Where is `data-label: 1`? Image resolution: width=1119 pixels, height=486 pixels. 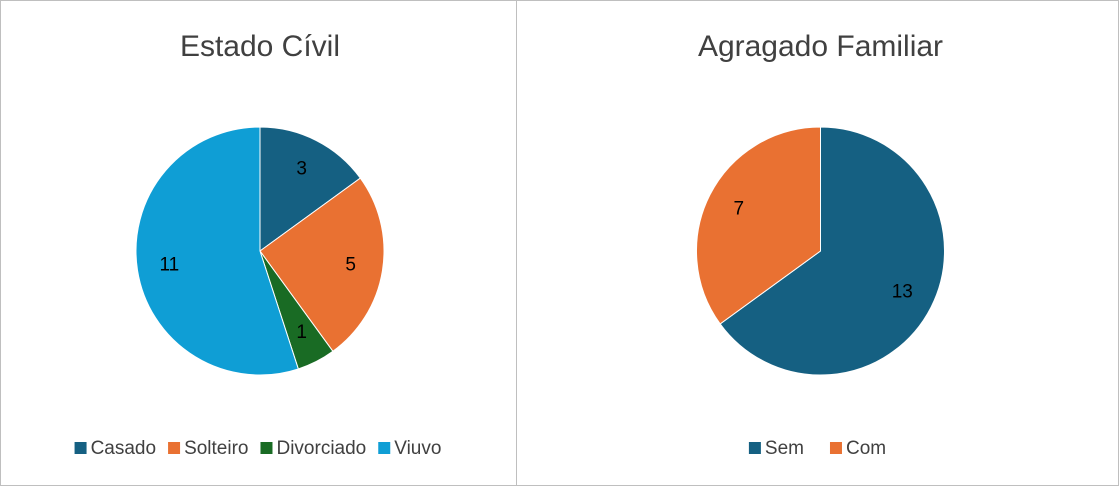 data-label: 1 is located at coordinates (301, 332).